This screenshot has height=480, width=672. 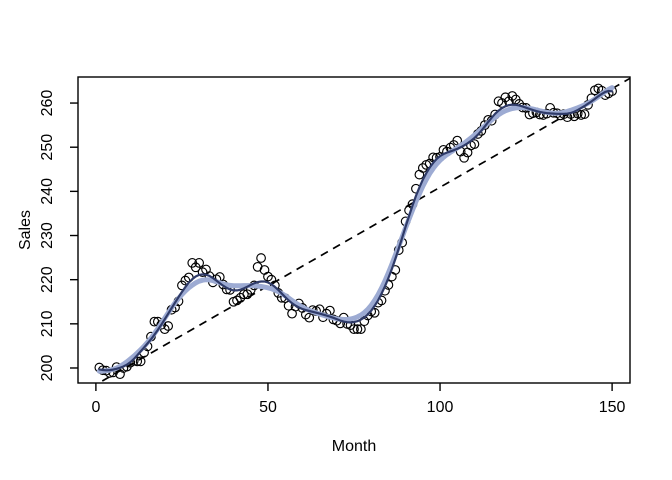 I want to click on x-tick-label: 0, so click(x=95, y=407).